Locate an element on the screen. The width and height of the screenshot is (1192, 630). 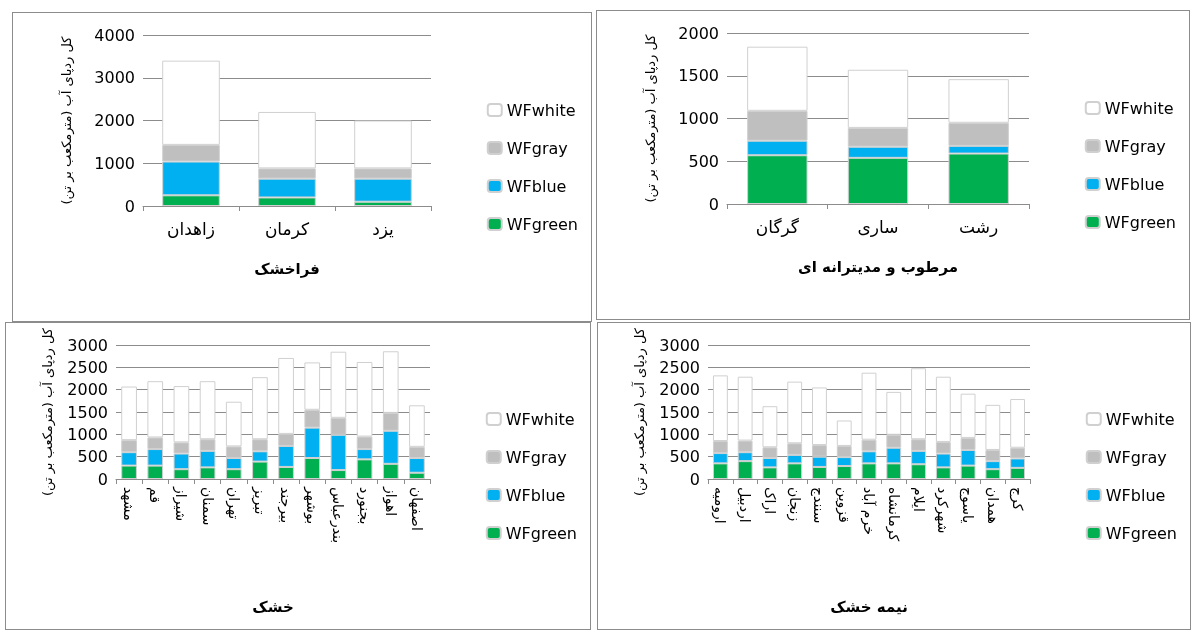
x-tick-label: بجنورد is located at coordinates (364, 506).